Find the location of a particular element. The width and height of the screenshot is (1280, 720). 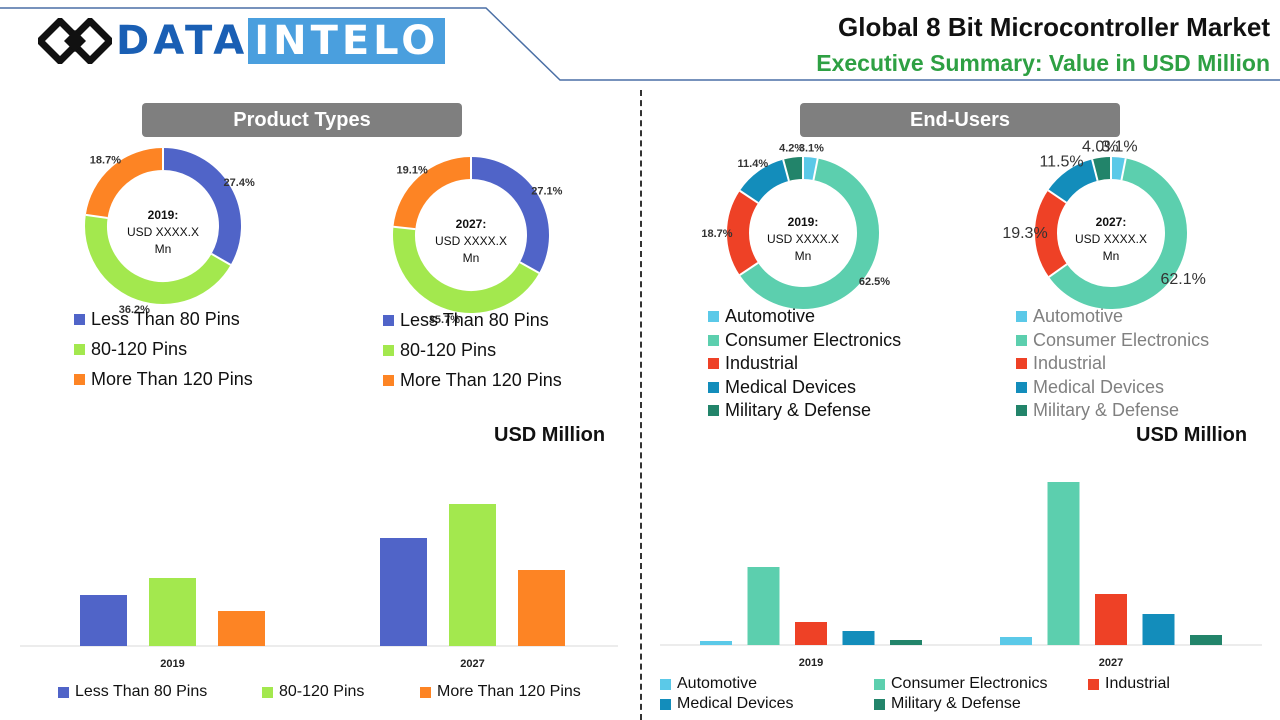

slice-label: 36.2% is located at coordinates (134, 310).